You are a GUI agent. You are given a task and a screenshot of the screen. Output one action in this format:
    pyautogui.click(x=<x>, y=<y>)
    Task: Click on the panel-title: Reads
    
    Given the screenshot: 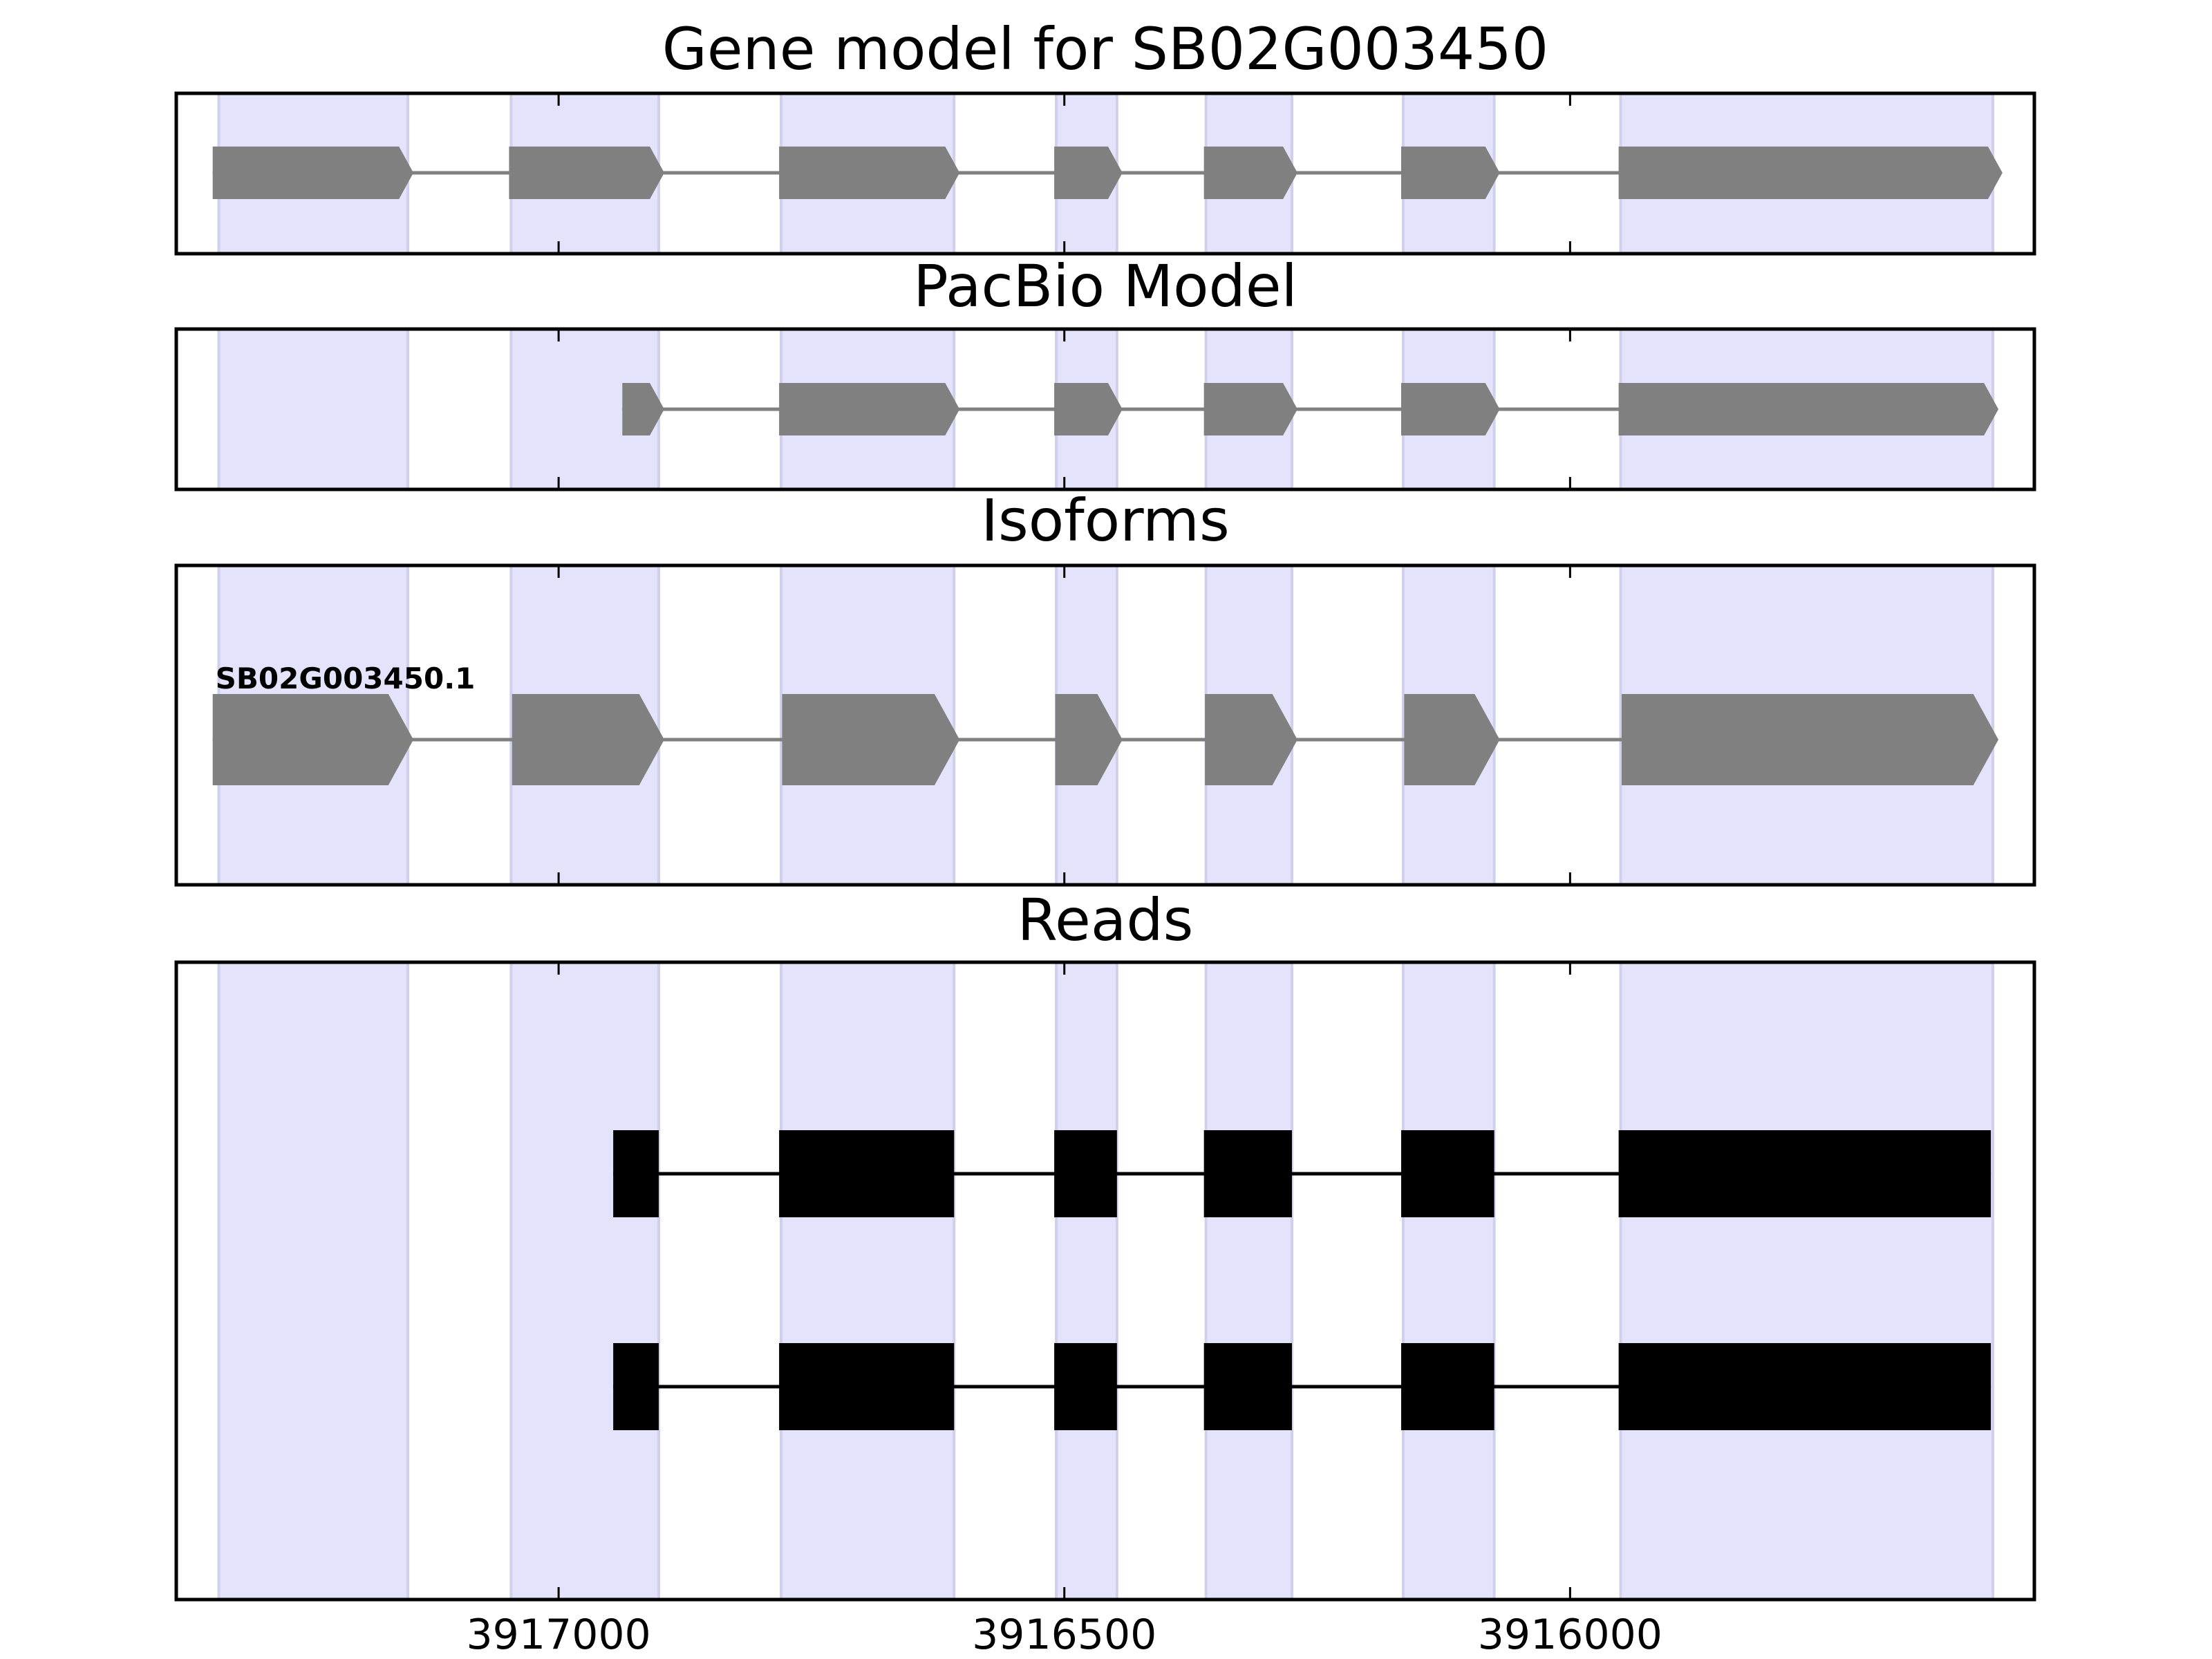 What is the action you would take?
    pyautogui.click(x=1106, y=920)
    